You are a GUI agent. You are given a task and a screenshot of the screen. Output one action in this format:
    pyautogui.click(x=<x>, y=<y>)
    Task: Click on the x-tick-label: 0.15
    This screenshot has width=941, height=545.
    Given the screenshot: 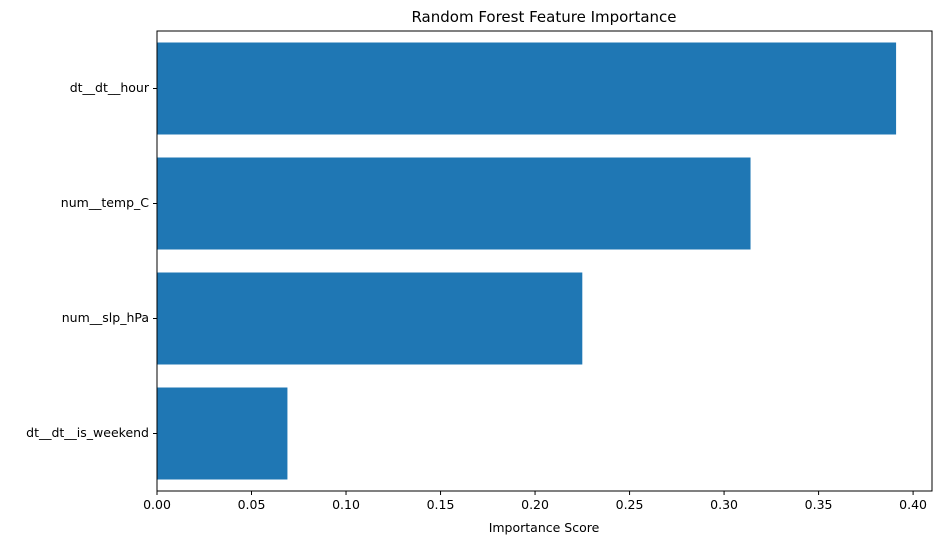 What is the action you would take?
    pyautogui.click(x=441, y=504)
    